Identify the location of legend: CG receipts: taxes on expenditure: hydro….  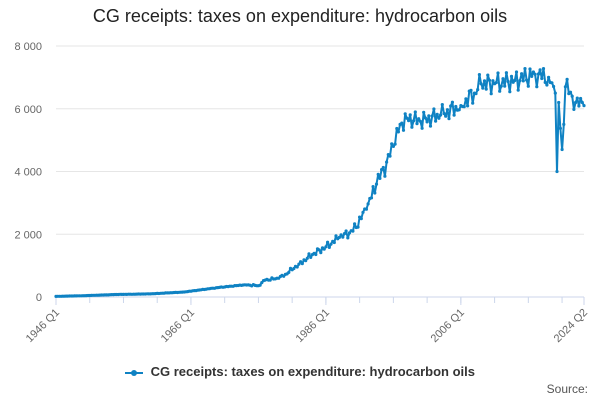
(300, 371).